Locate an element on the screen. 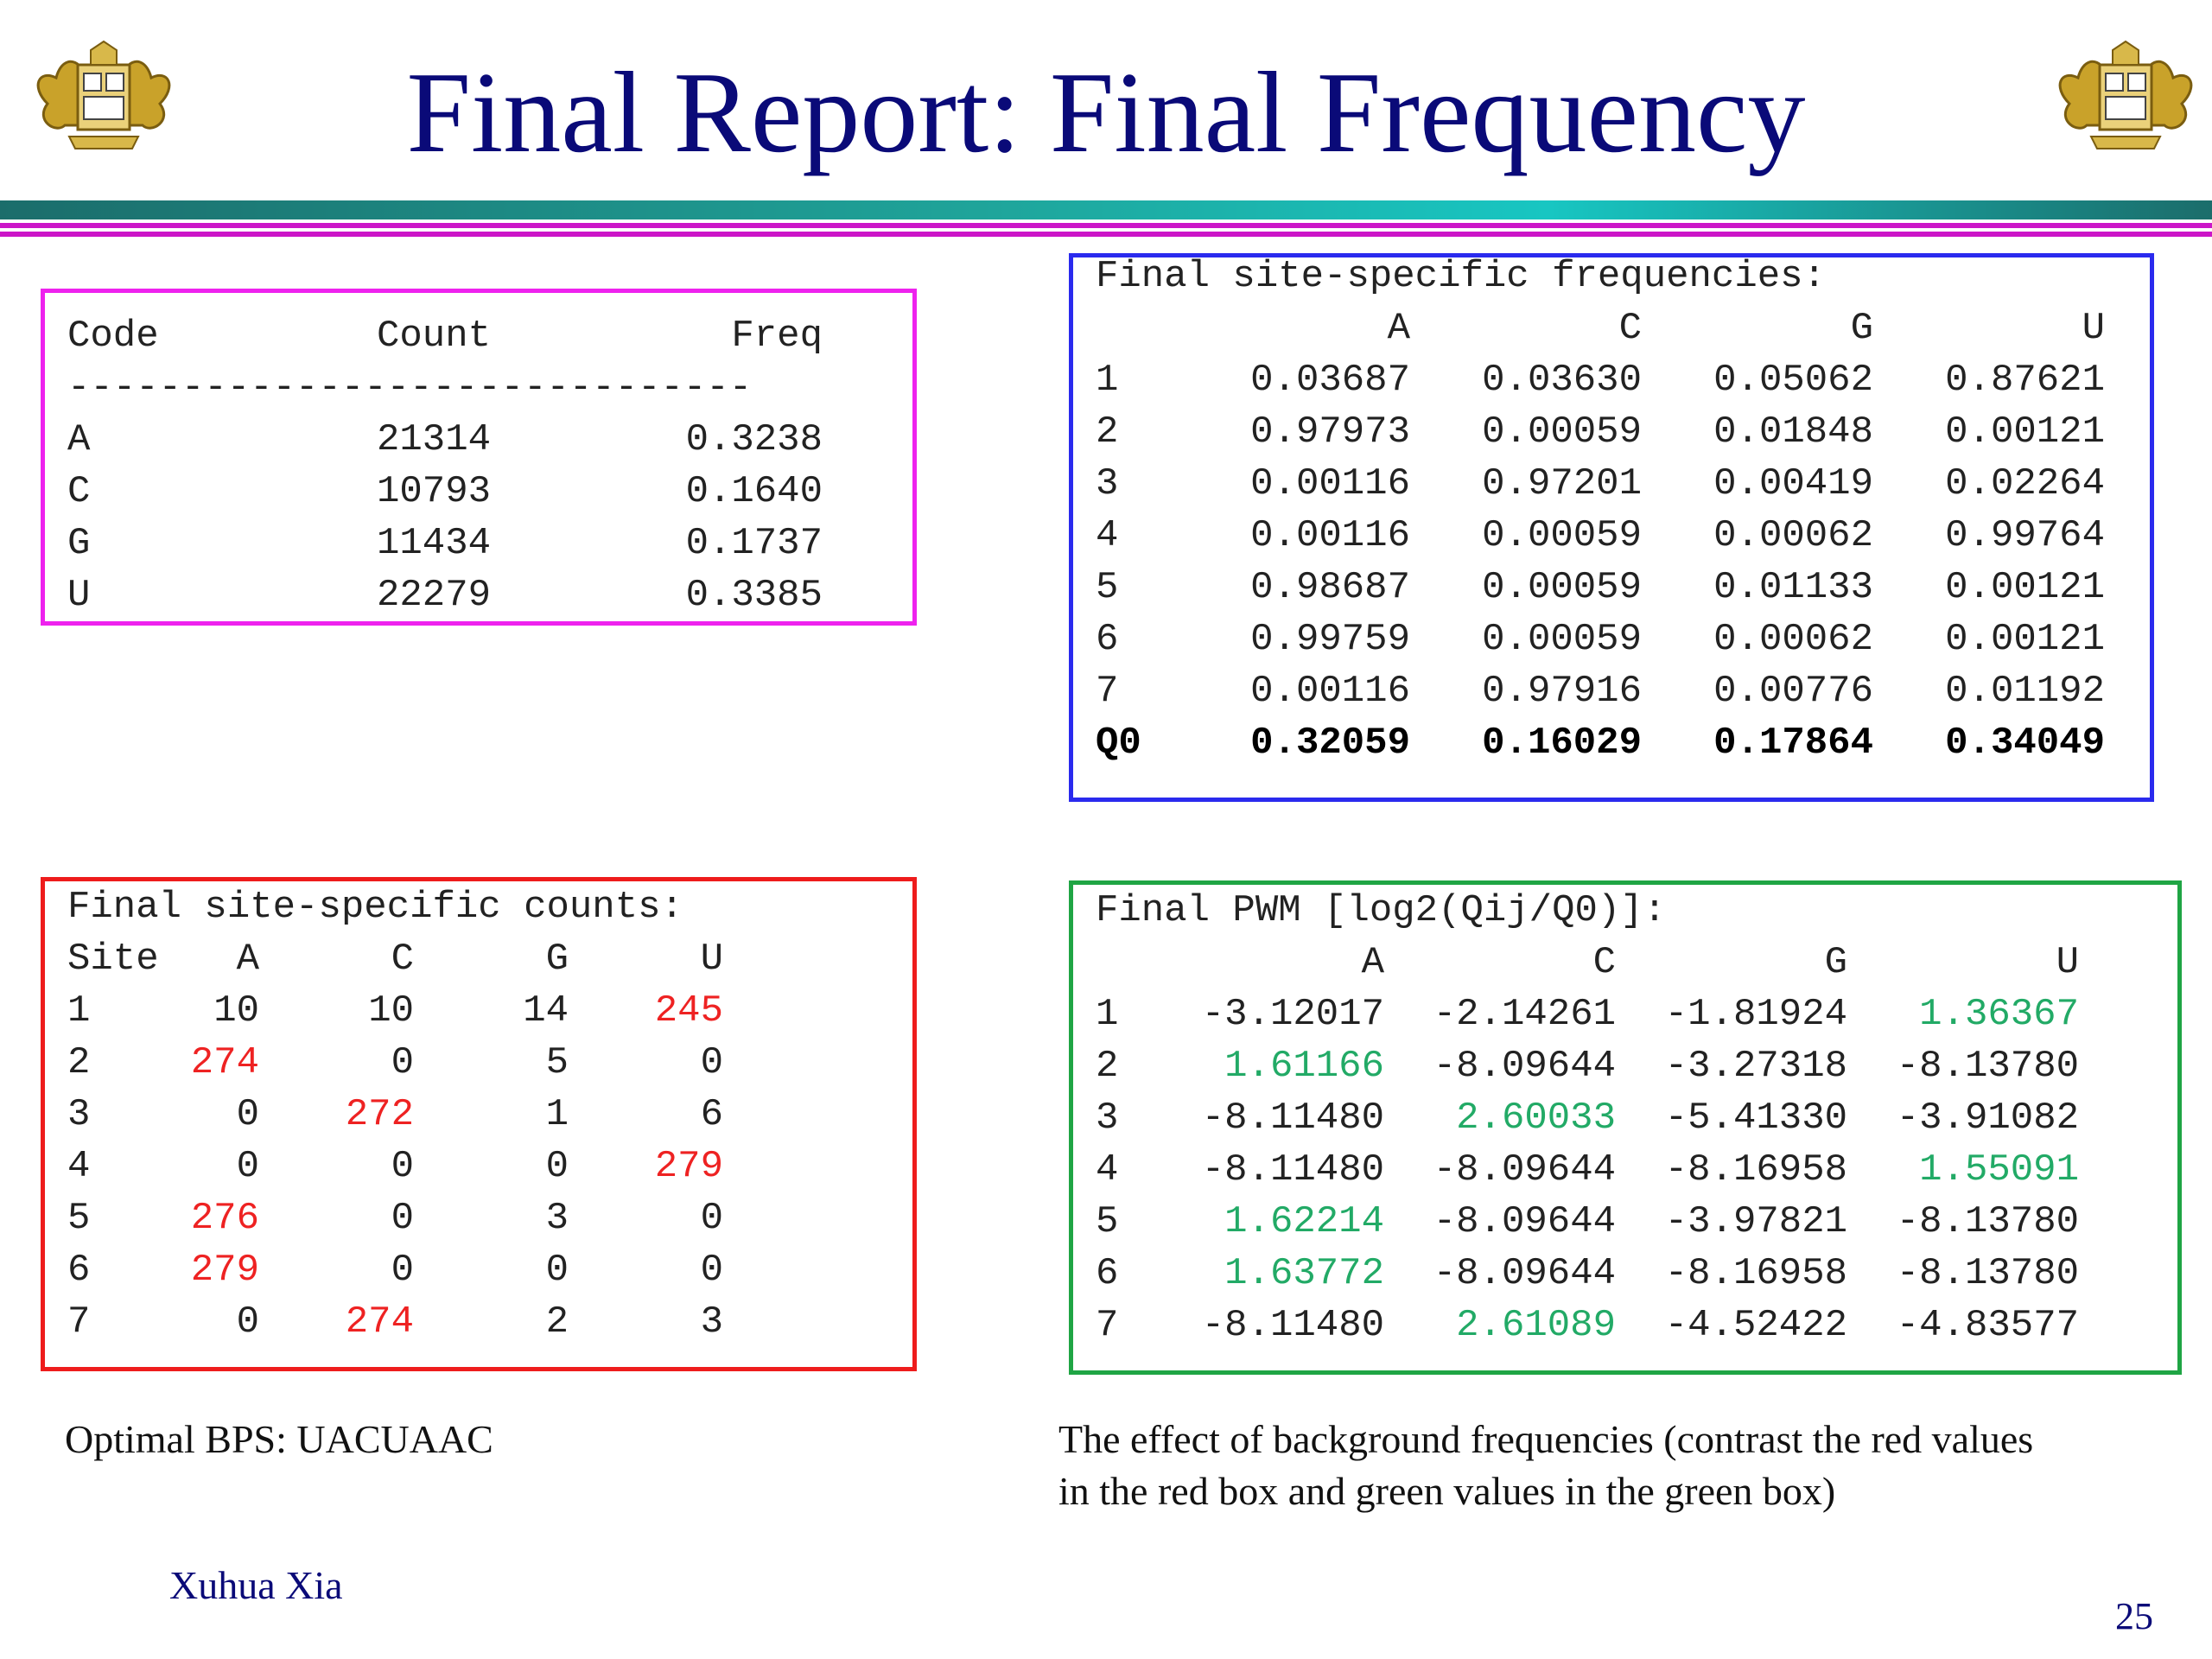 This screenshot has width=2212, height=1659. column-header-code: Code is located at coordinates (113, 336).